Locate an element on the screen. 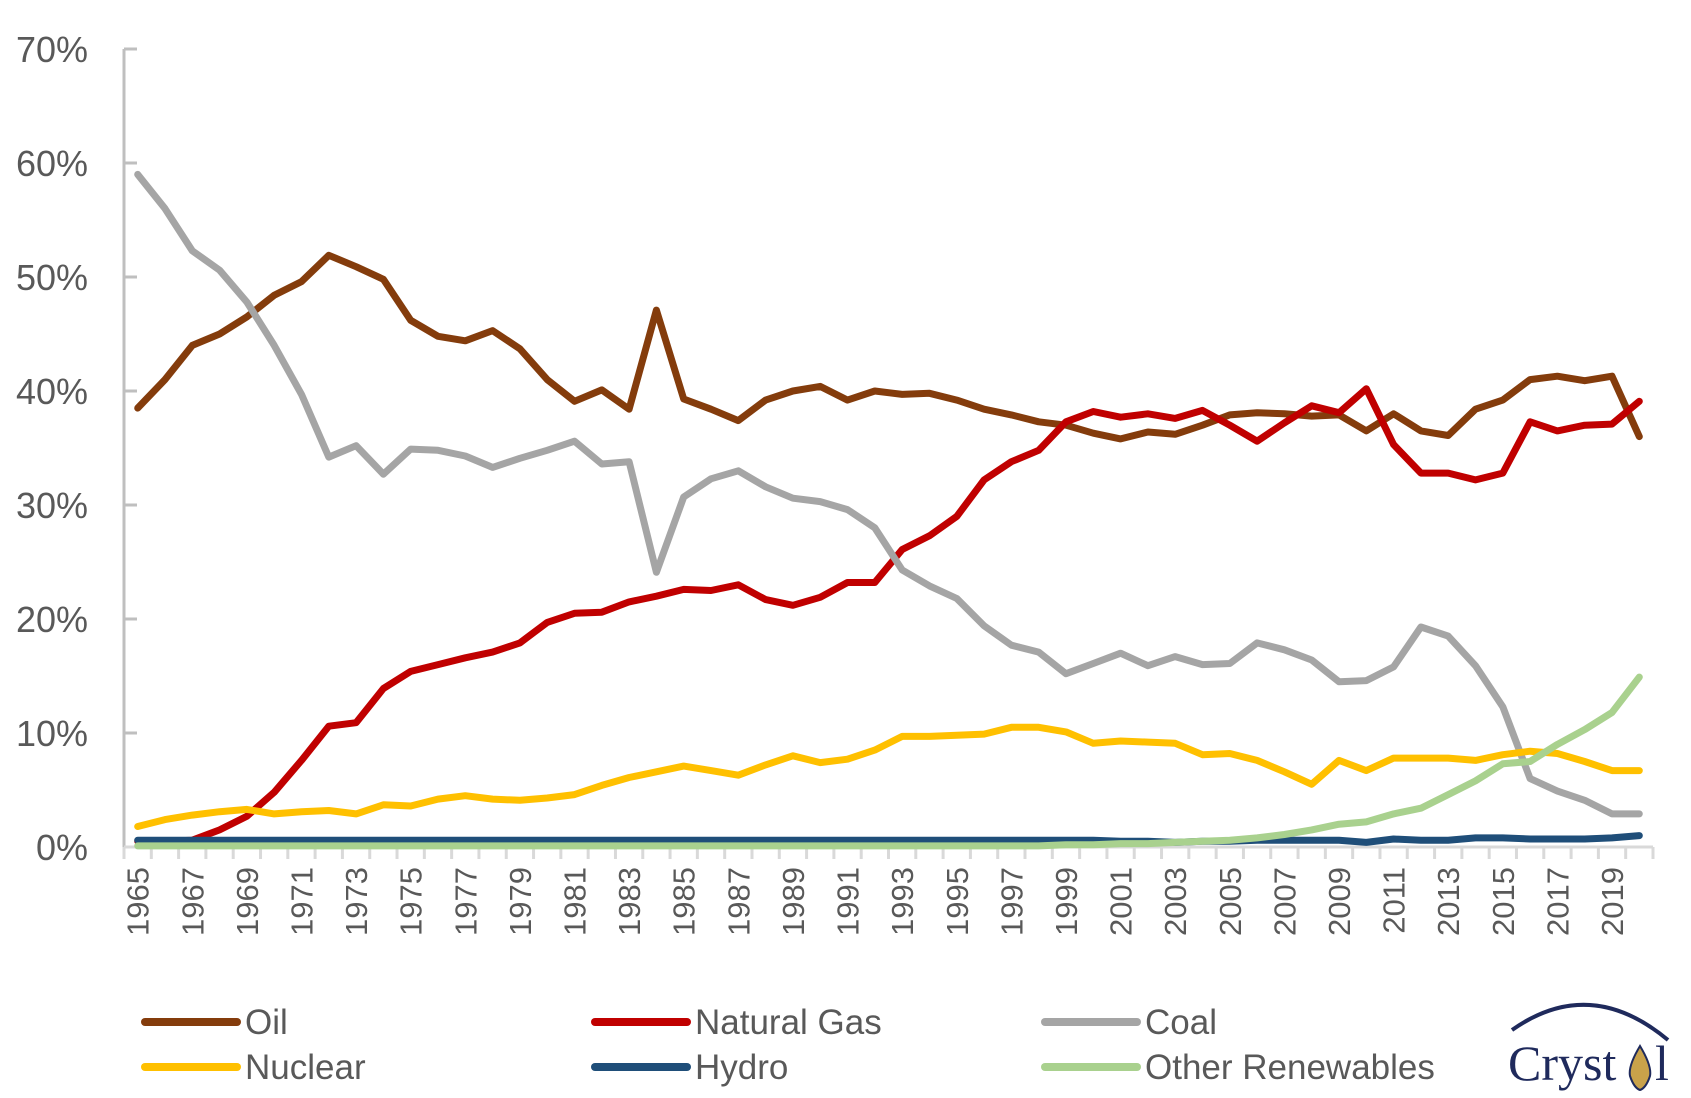 The image size is (1691, 1098). legend-label: Hydro is located at coordinates (741, 1067).